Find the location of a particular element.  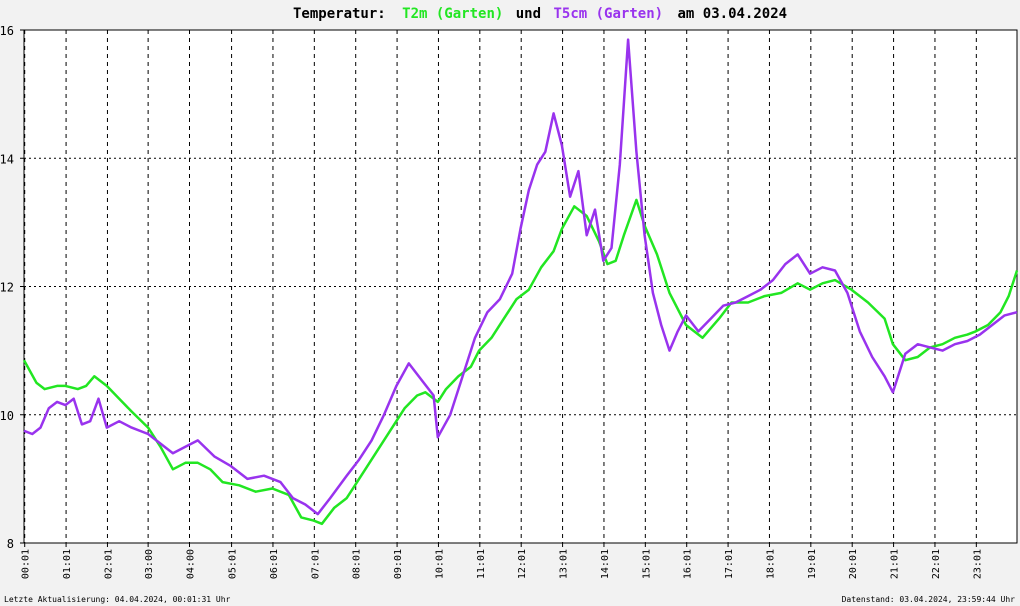

x-tick-label: 19:01 is located at coordinates (812, 564).